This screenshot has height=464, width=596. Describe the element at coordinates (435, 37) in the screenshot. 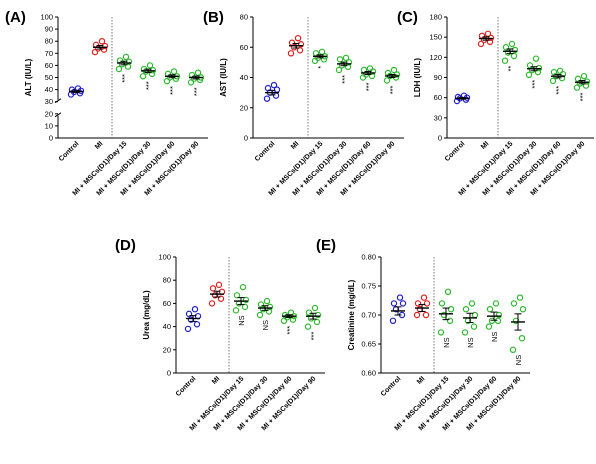

I see `y-tick-label: 150` at that location.